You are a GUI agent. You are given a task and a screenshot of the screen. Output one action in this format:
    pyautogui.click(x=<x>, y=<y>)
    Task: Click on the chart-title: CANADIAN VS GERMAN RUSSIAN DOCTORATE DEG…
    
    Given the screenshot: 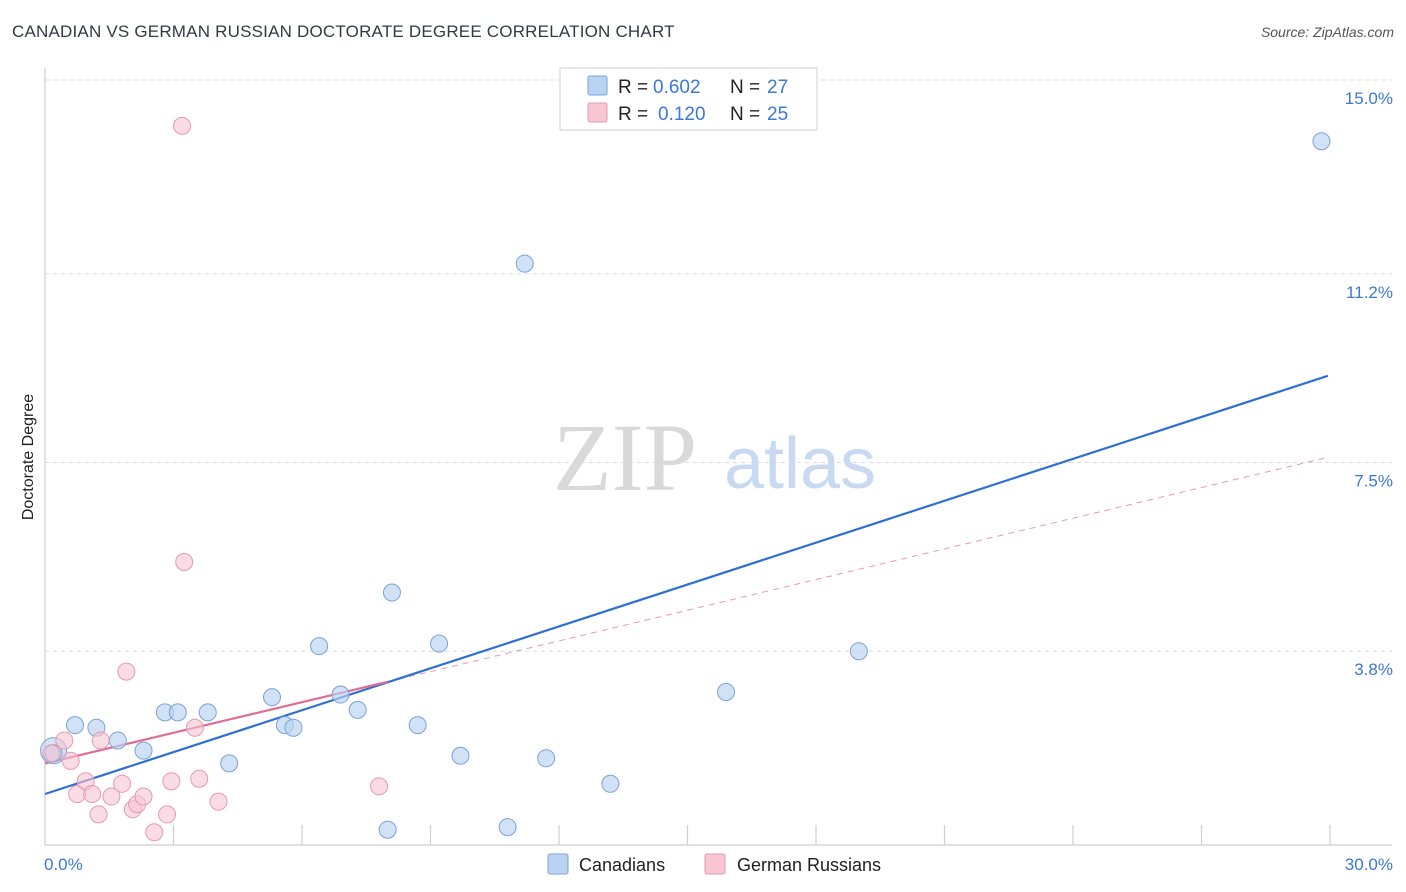 What is the action you would take?
    pyautogui.click(x=343, y=31)
    